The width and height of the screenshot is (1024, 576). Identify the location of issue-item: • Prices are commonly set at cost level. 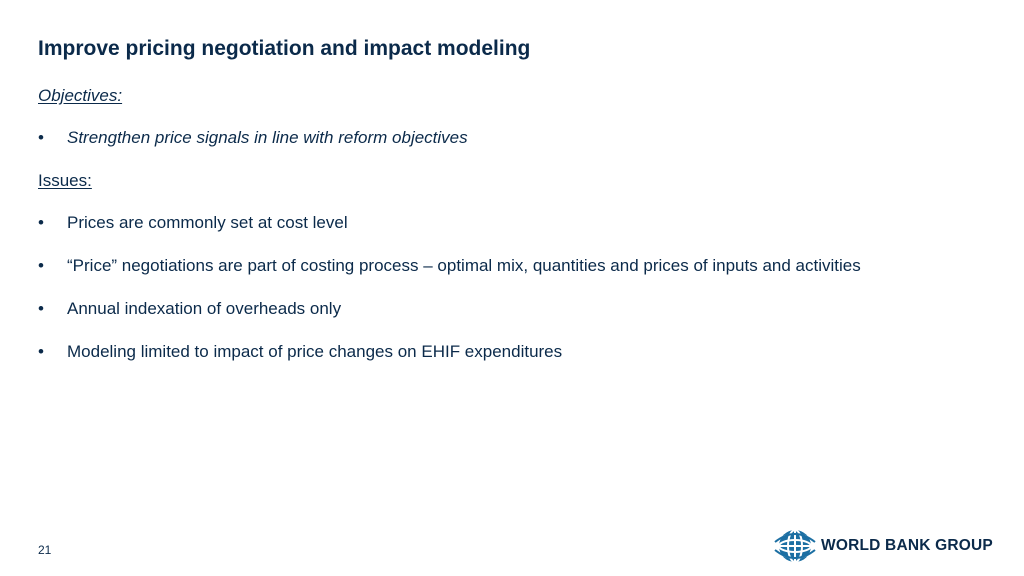
(193, 223).